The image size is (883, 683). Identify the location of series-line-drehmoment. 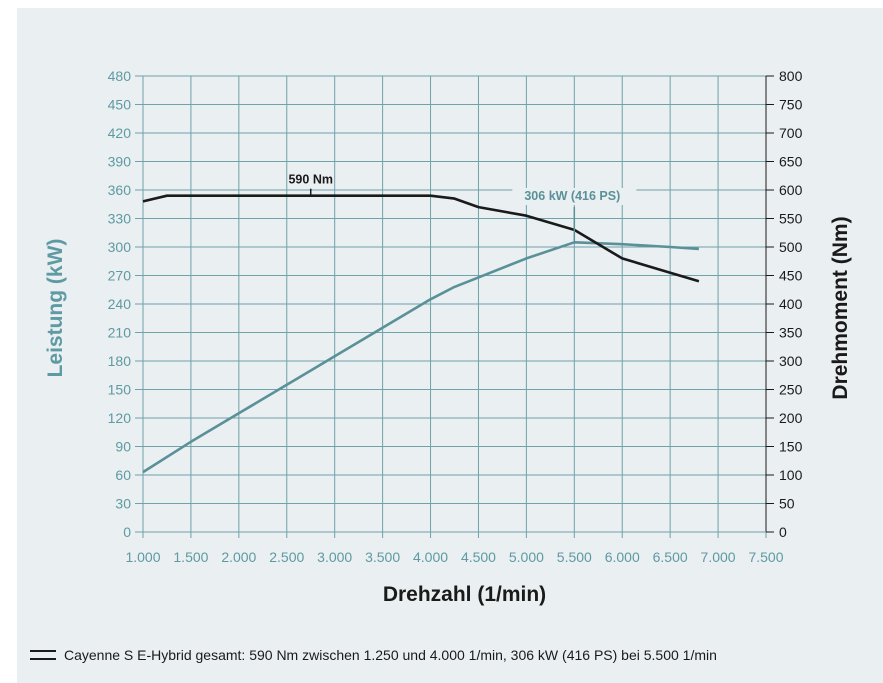
(421, 238).